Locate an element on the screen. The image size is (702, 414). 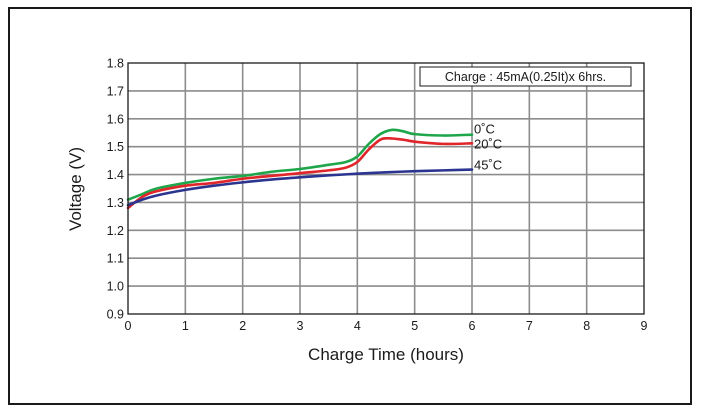
y-tick-label: 1.8 is located at coordinates (115, 64).